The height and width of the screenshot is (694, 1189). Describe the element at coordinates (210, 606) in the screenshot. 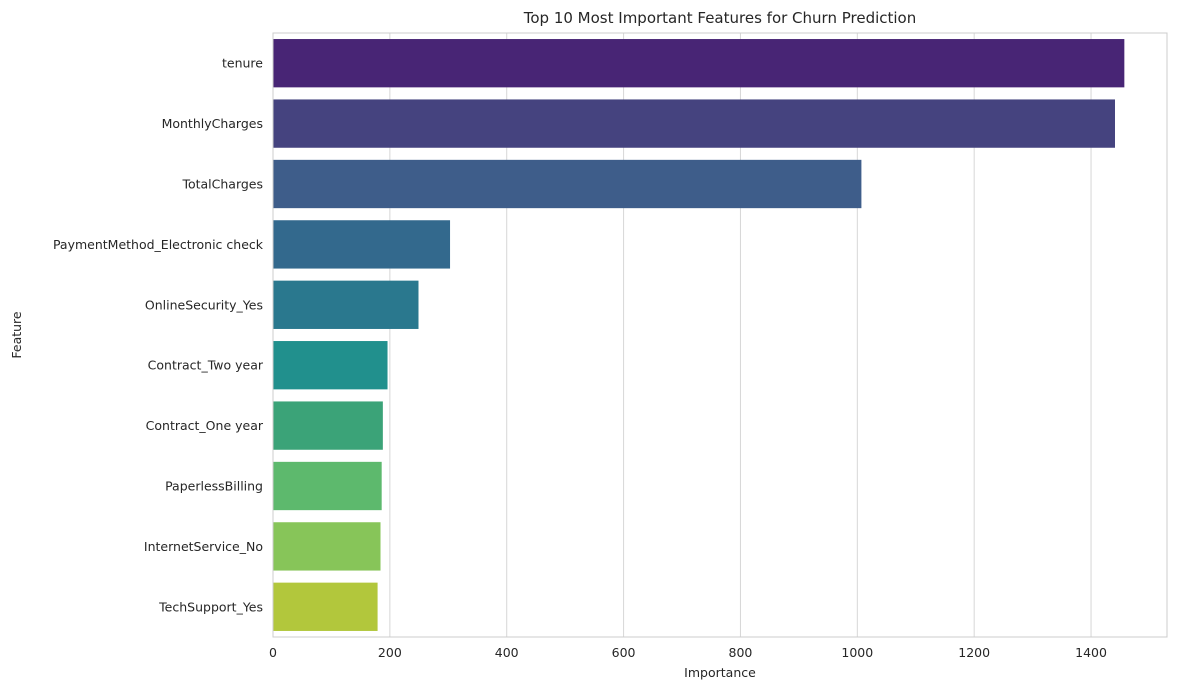

I see `y-tick-label: TechSupport_Yes` at that location.